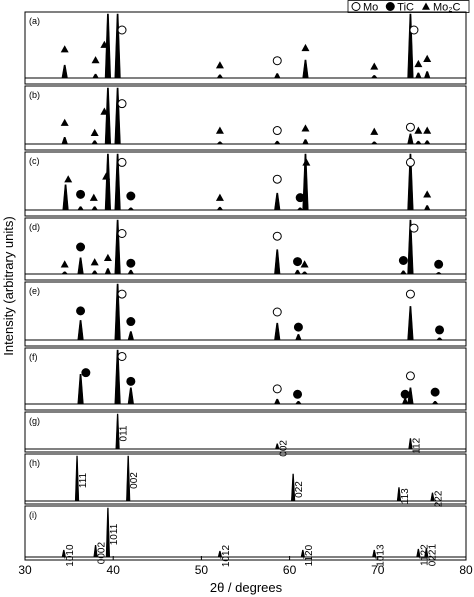 This screenshot has width=474, height=597. I want to click on legend-label: Mo₂C, so click(447, 8).